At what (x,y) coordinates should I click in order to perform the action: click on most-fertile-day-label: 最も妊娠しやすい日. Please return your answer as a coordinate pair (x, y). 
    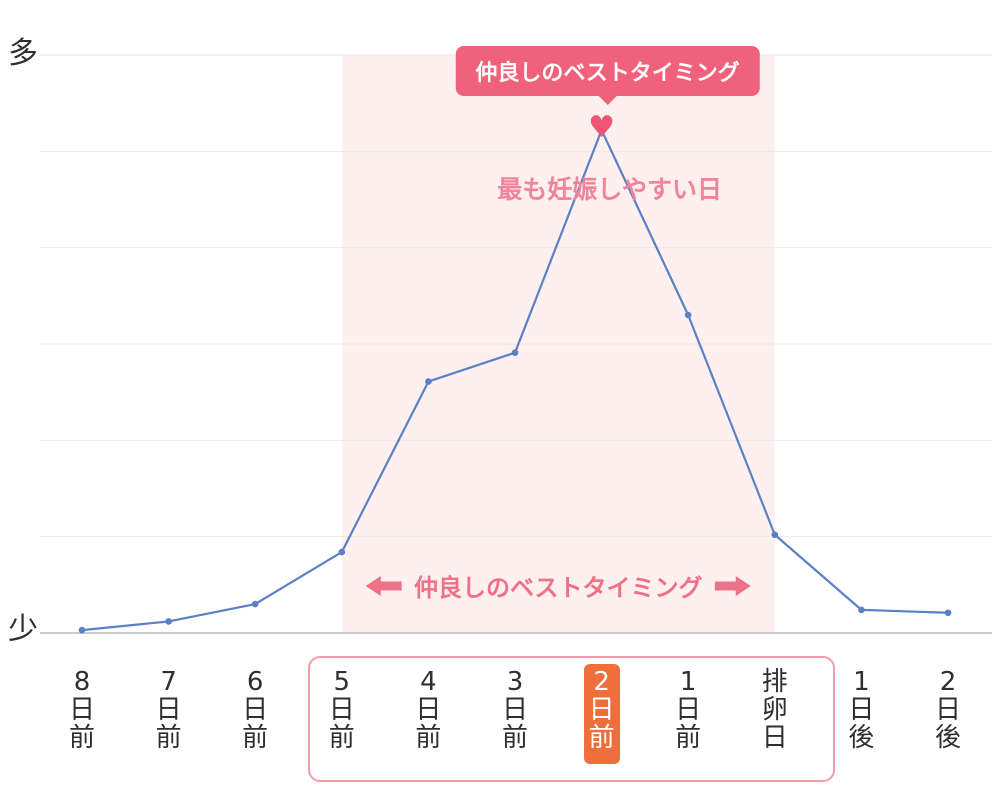
    Looking at the image, I should click on (609, 189).